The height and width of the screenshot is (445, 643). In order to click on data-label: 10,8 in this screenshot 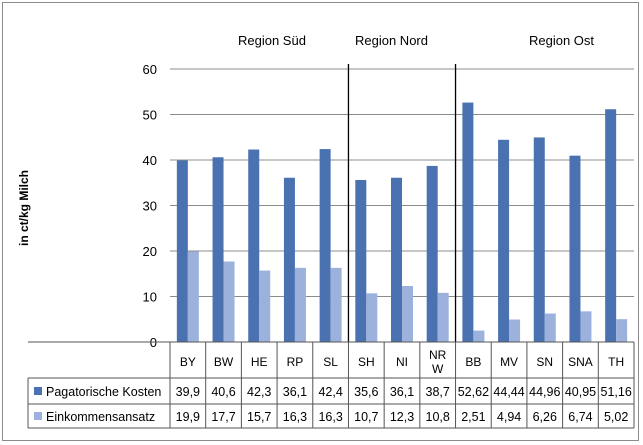, I will do `click(438, 417)`.